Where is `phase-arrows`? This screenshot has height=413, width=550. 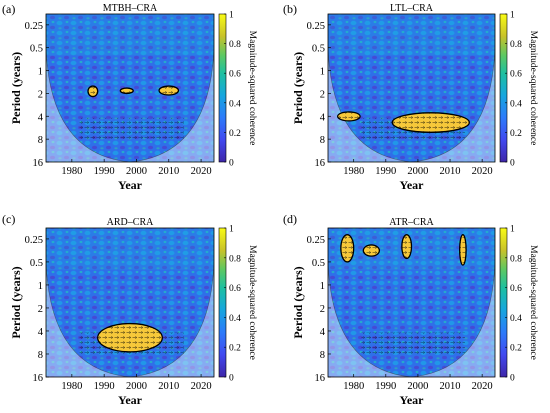 phase-arrows is located at coordinates (131, 128).